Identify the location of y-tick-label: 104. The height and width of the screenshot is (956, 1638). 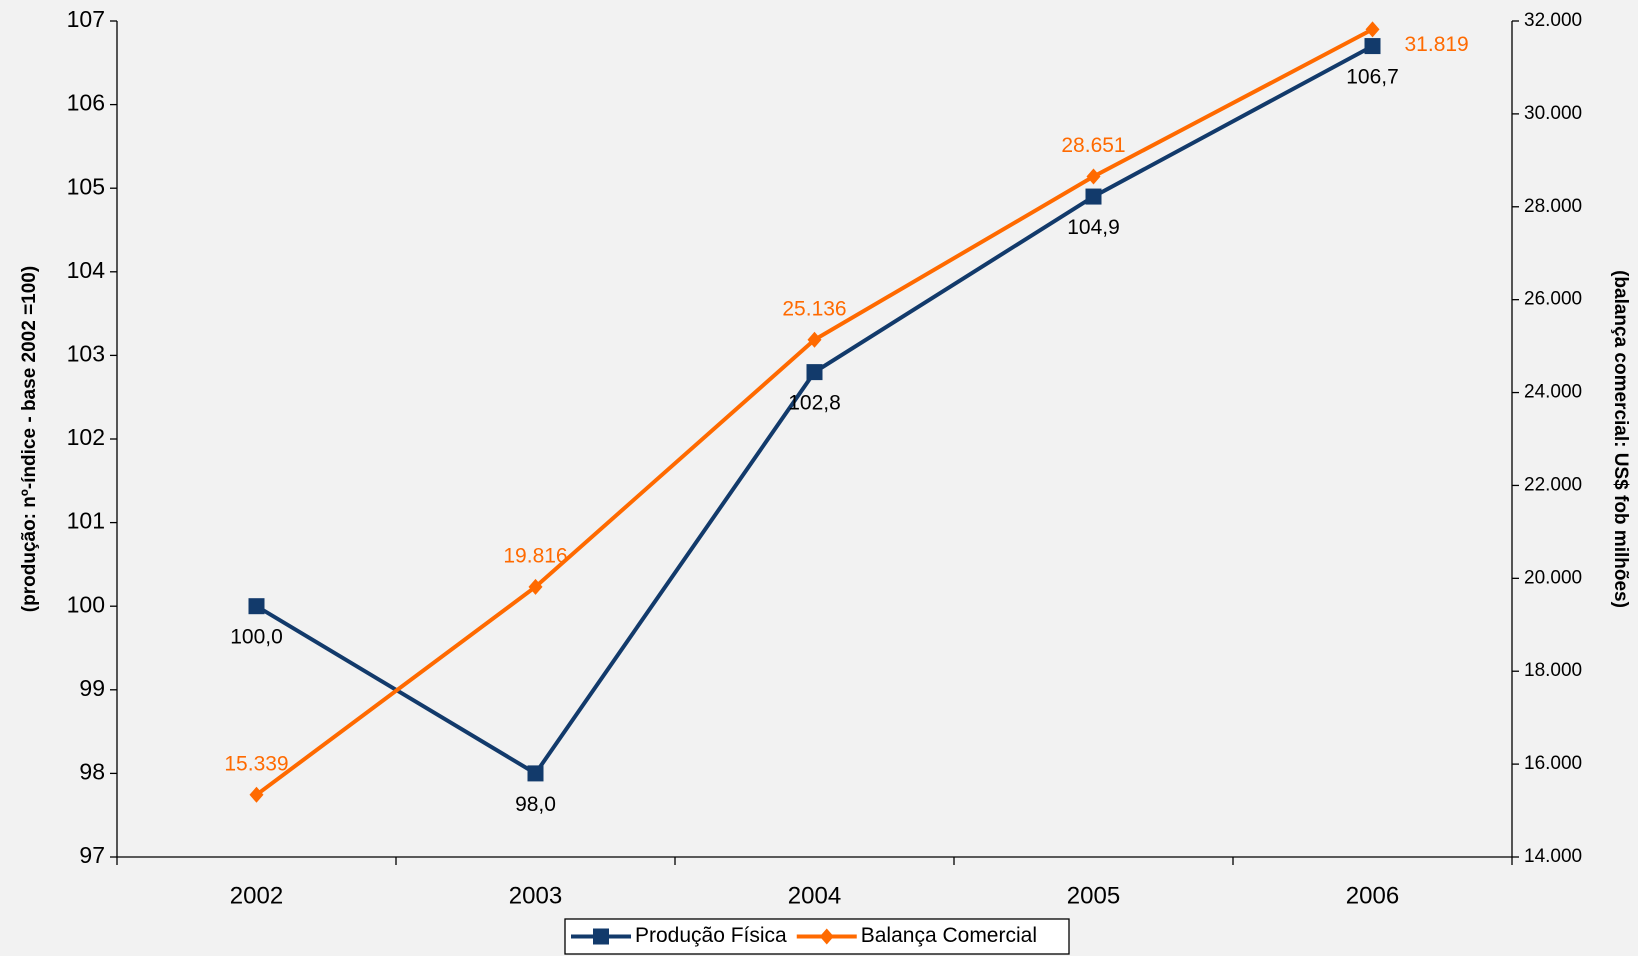
(86, 270).